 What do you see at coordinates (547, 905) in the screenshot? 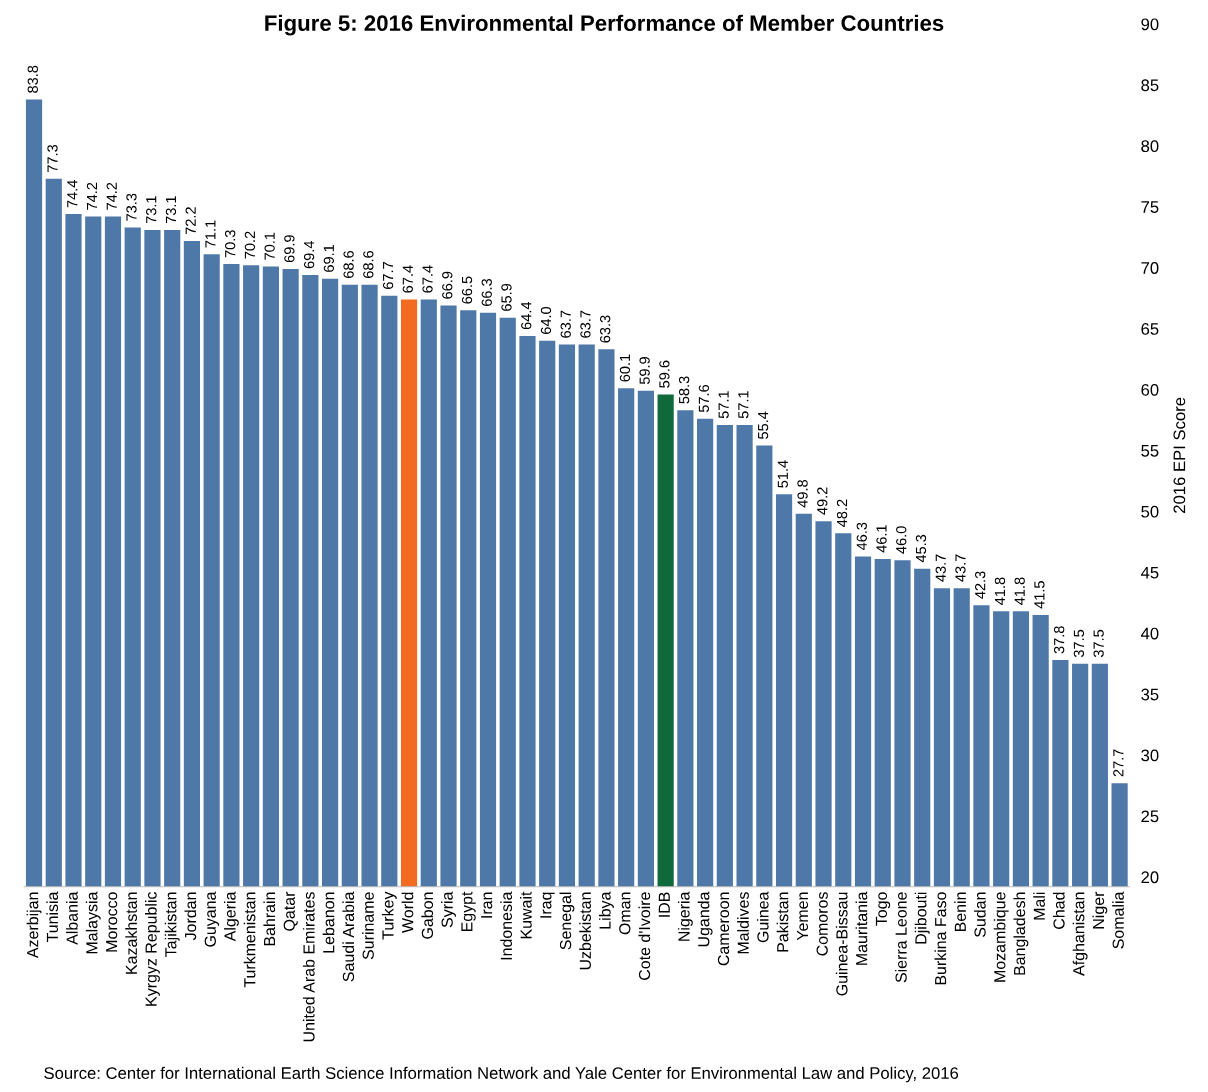
I see `x-tick-label: Iraq` at bounding box center [547, 905].